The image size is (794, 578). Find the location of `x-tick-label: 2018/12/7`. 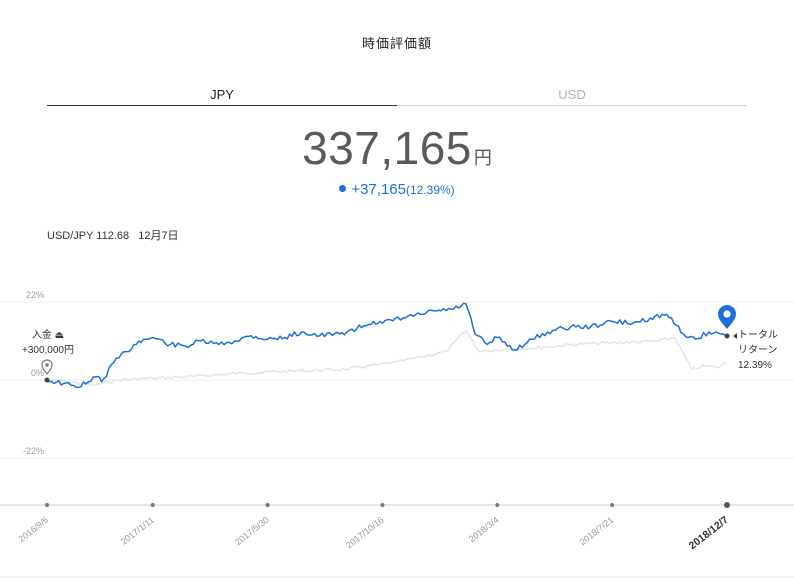

x-tick-label: 2018/12/7 is located at coordinates (709, 533).